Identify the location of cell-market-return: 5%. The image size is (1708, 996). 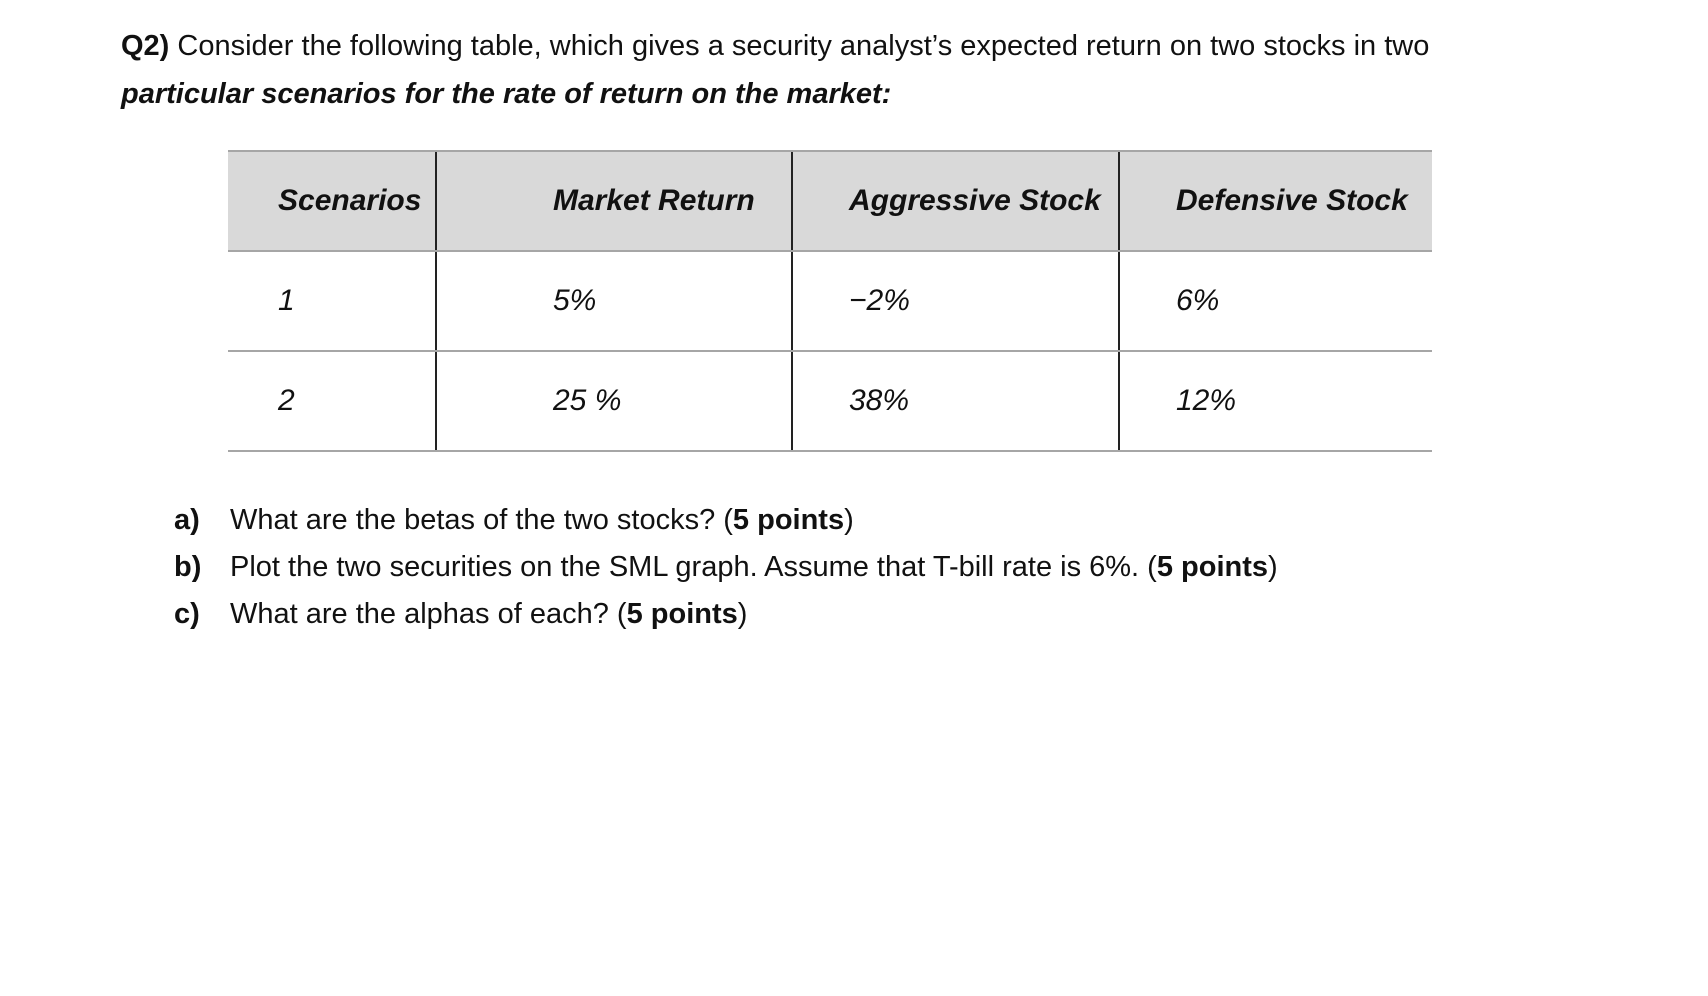
(613, 301).